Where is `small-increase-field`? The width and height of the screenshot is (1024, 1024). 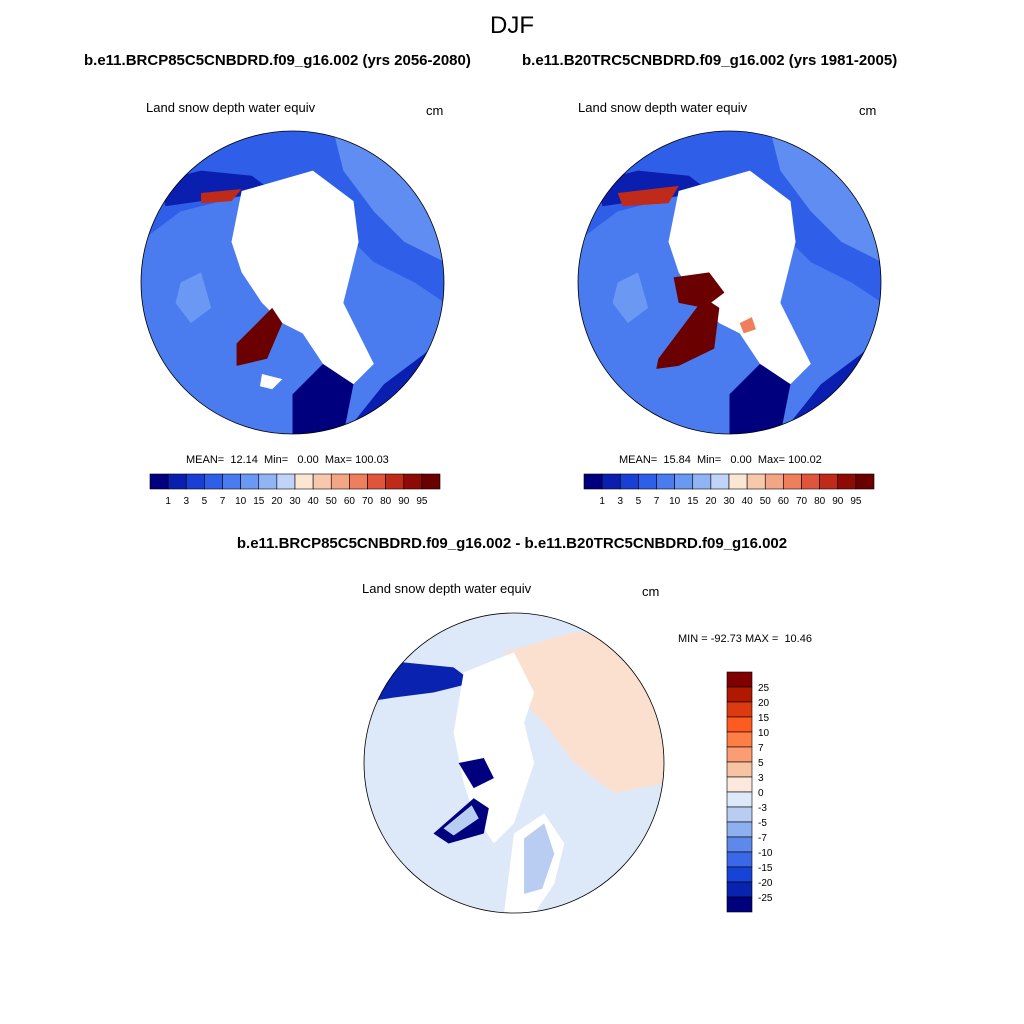
small-increase-field is located at coordinates (583, 713).